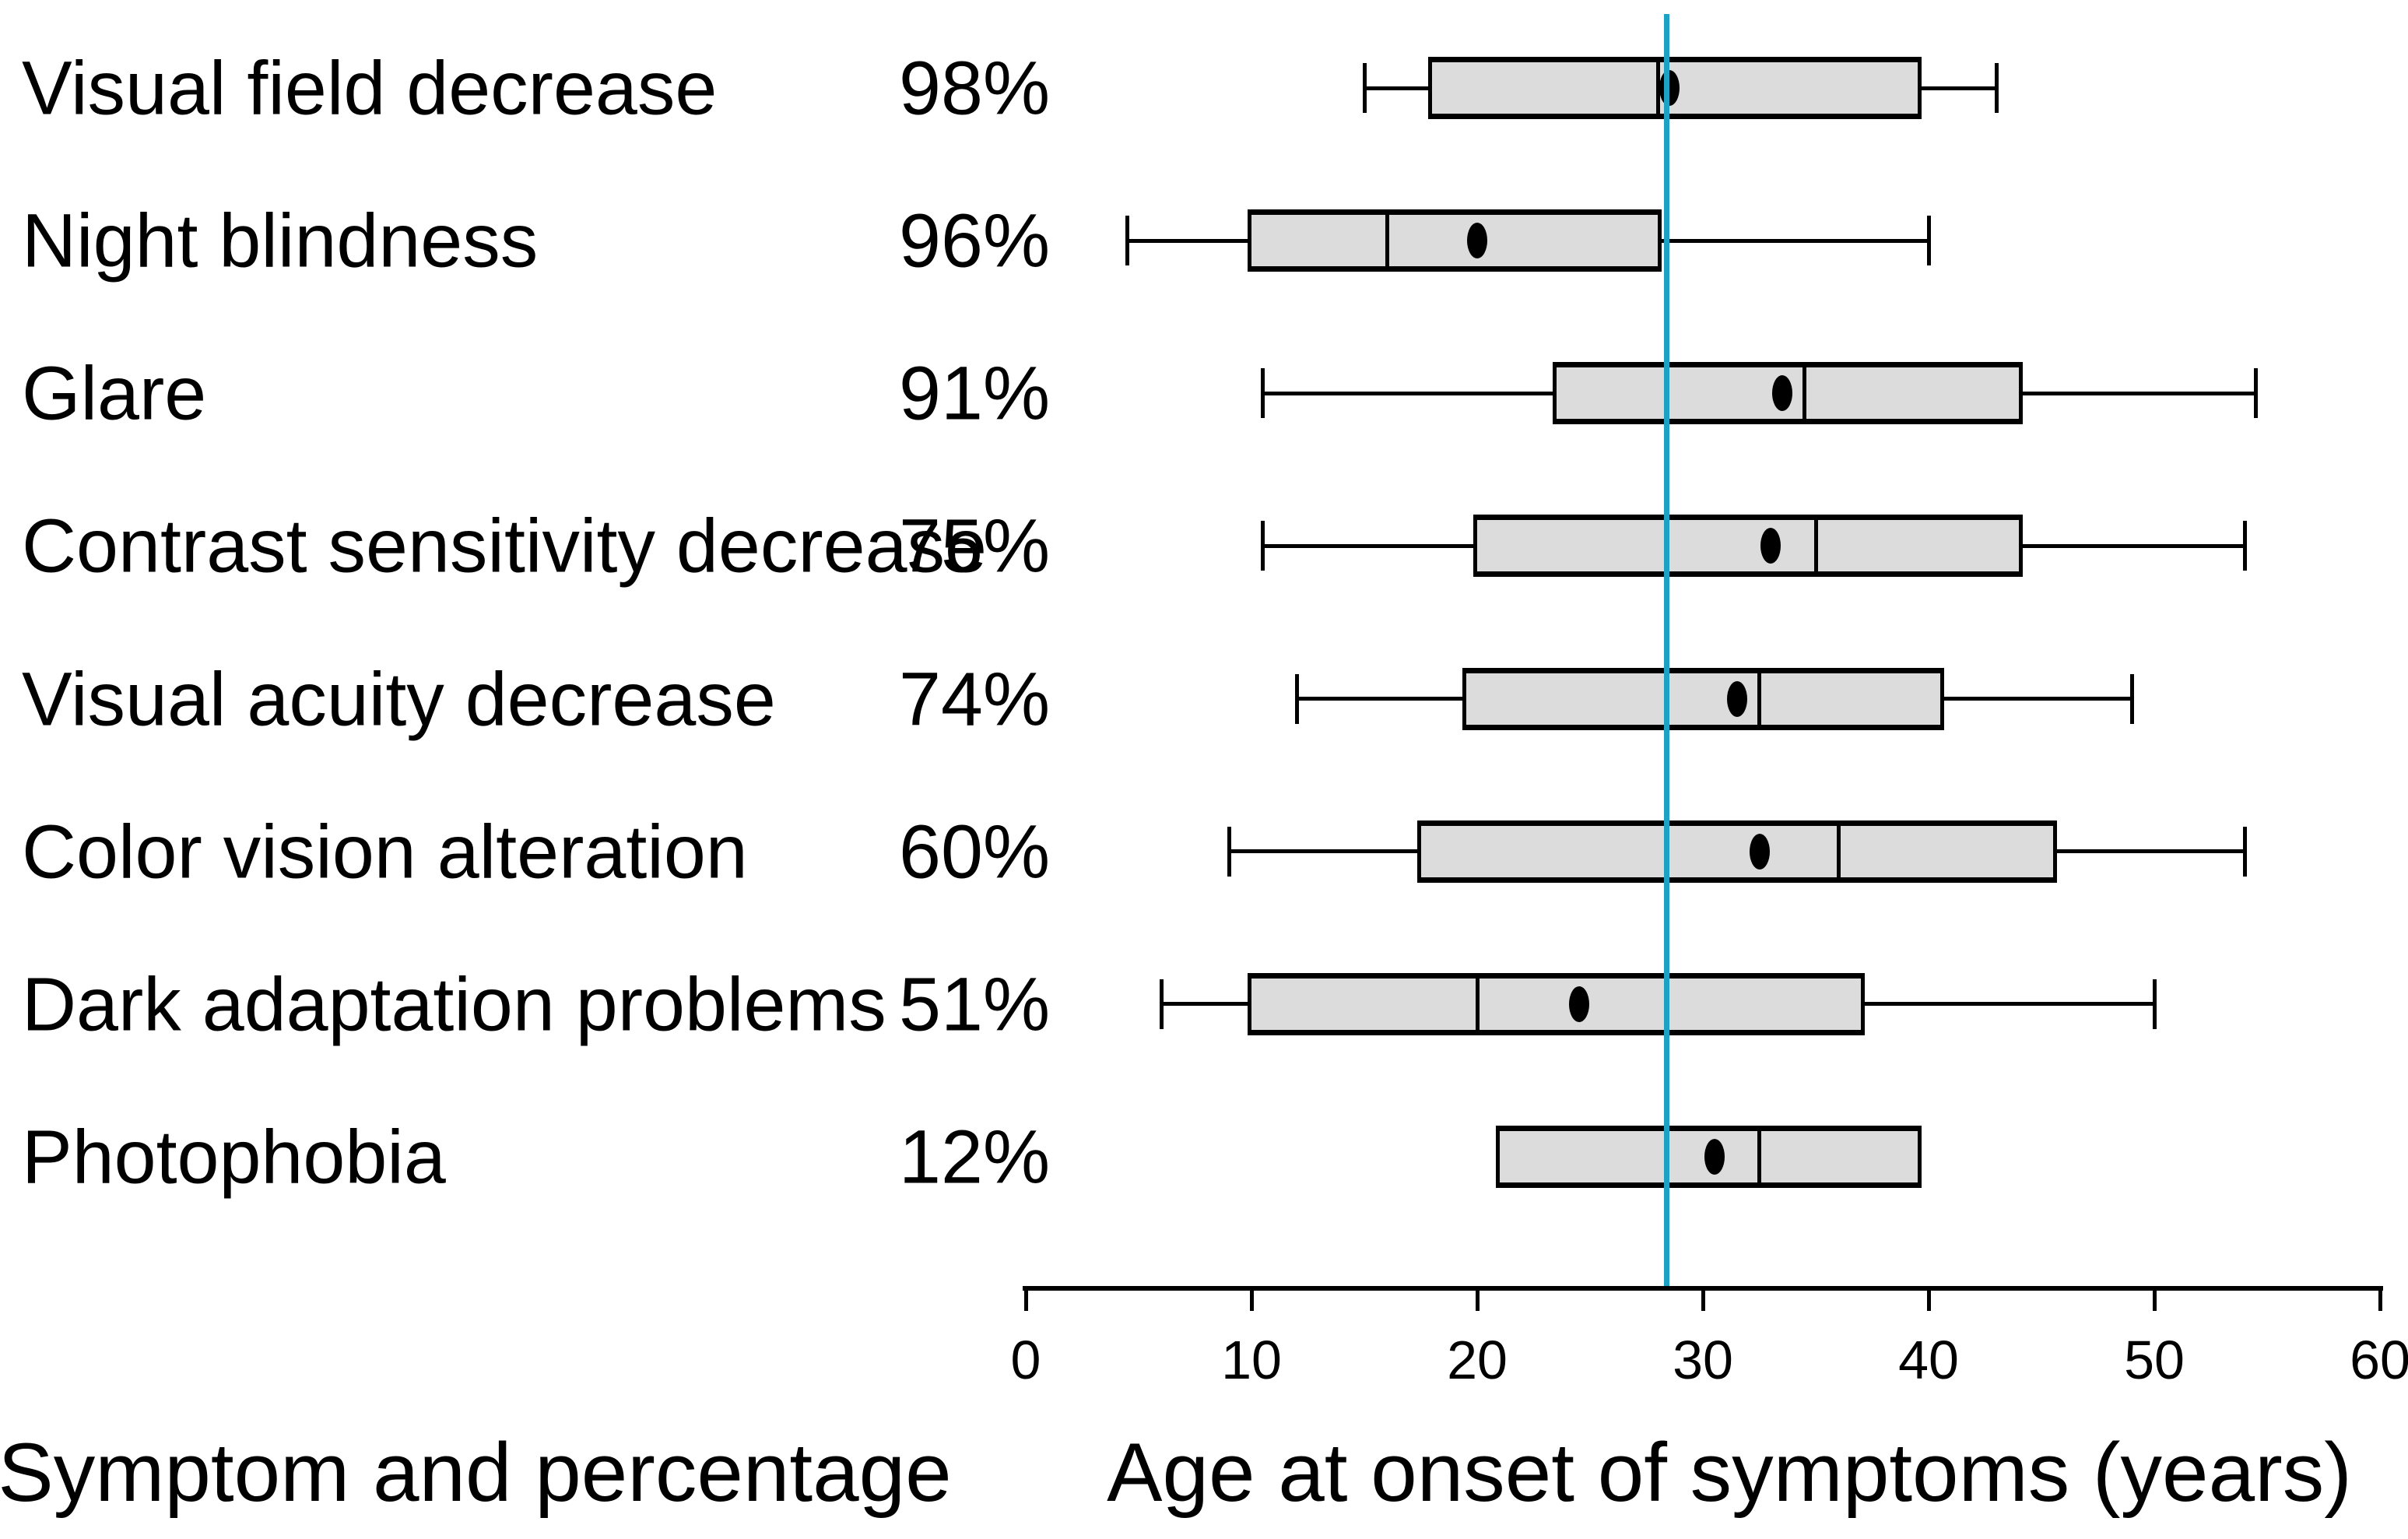 Image resolution: width=2408 pixels, height=1539 pixels. I want to click on percentage-label: 60%, so click(975, 852).